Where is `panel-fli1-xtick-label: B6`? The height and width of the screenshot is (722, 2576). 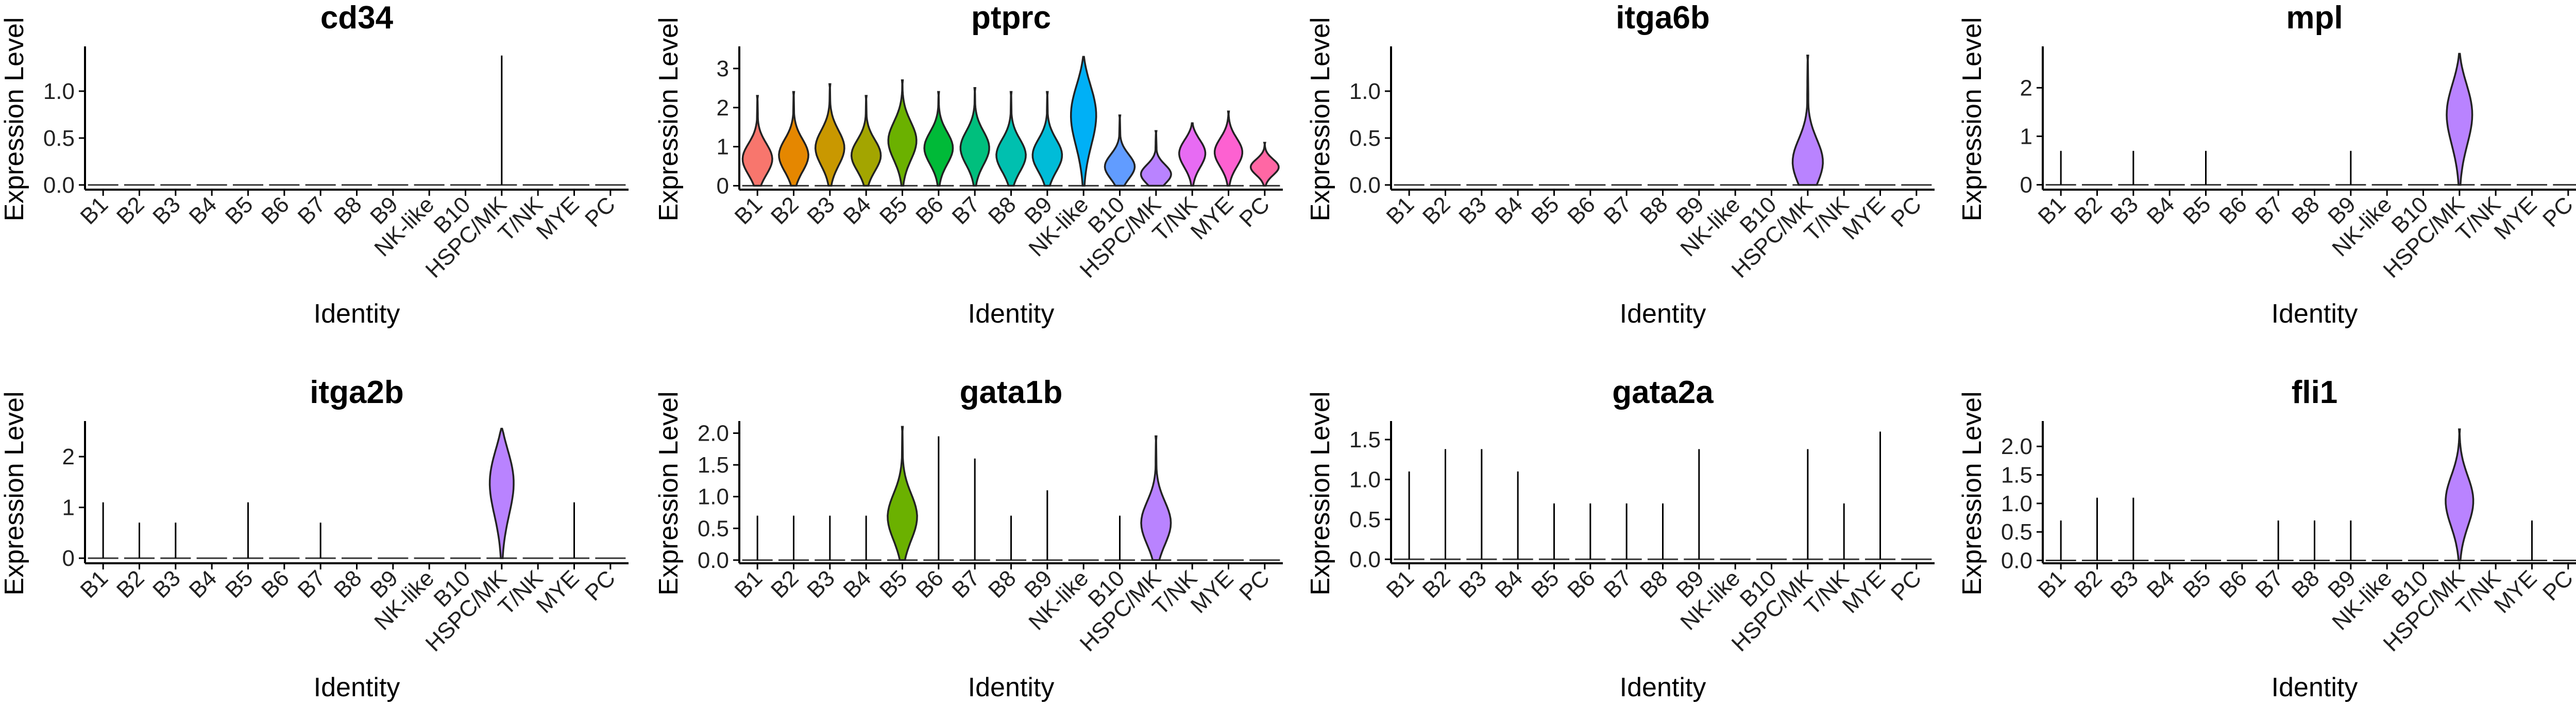
panel-fli1-xtick-label: B6 is located at coordinates (2233, 584).